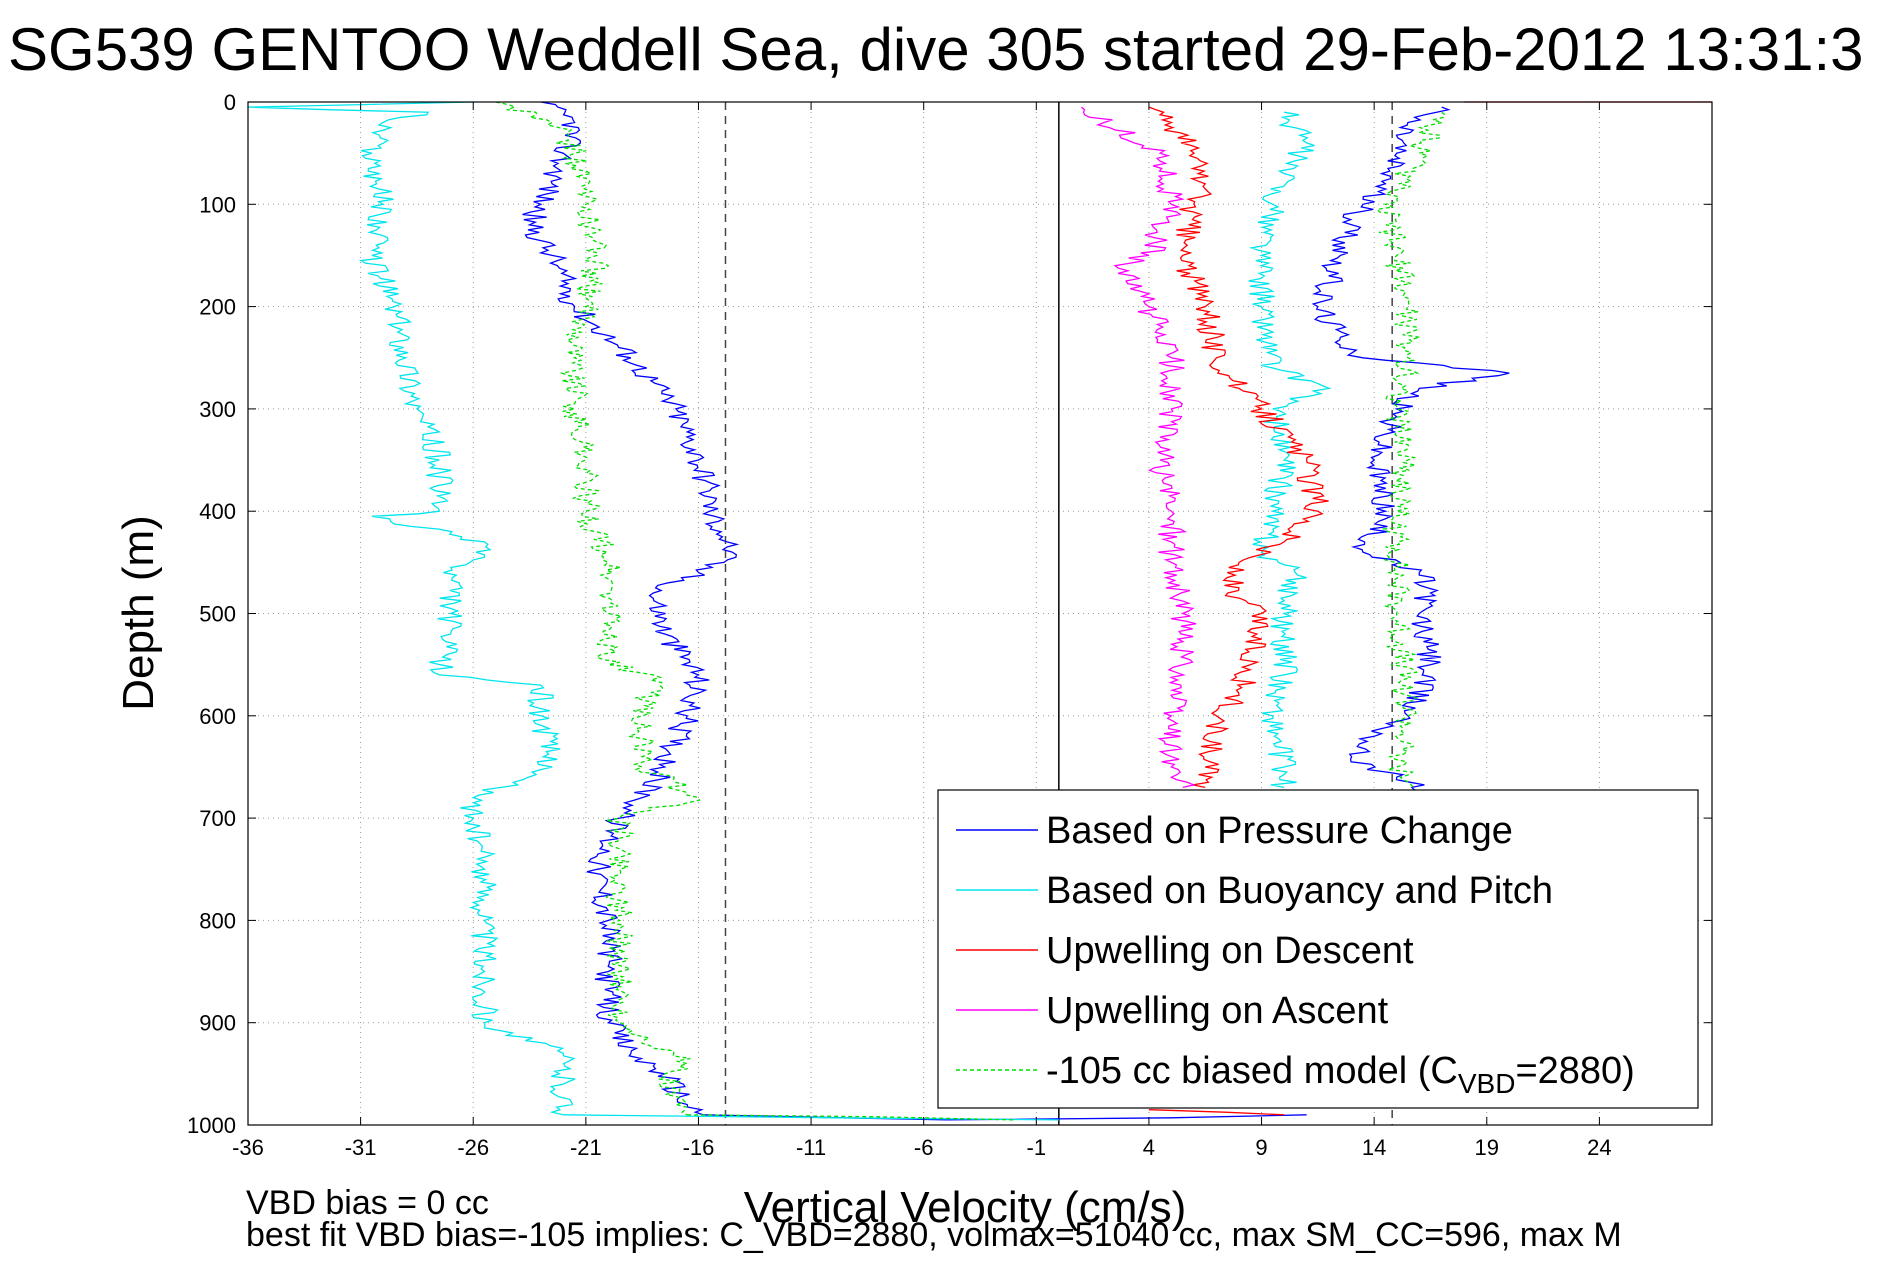  I want to click on y-axis-label: Depth (m), so click(138, 613).